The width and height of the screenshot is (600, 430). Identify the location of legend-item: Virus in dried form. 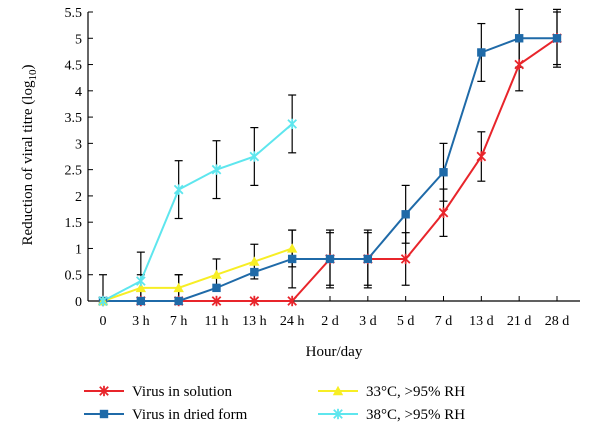
(166, 415).